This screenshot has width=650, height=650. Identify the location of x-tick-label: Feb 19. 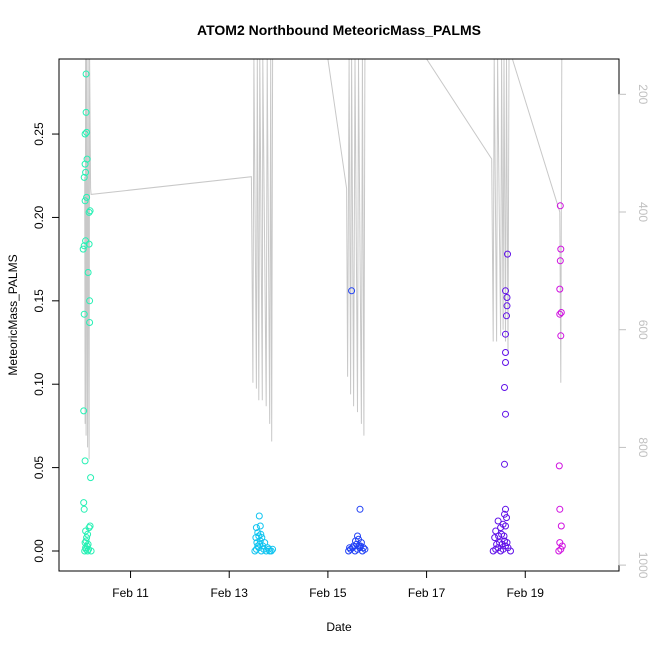
(526, 593).